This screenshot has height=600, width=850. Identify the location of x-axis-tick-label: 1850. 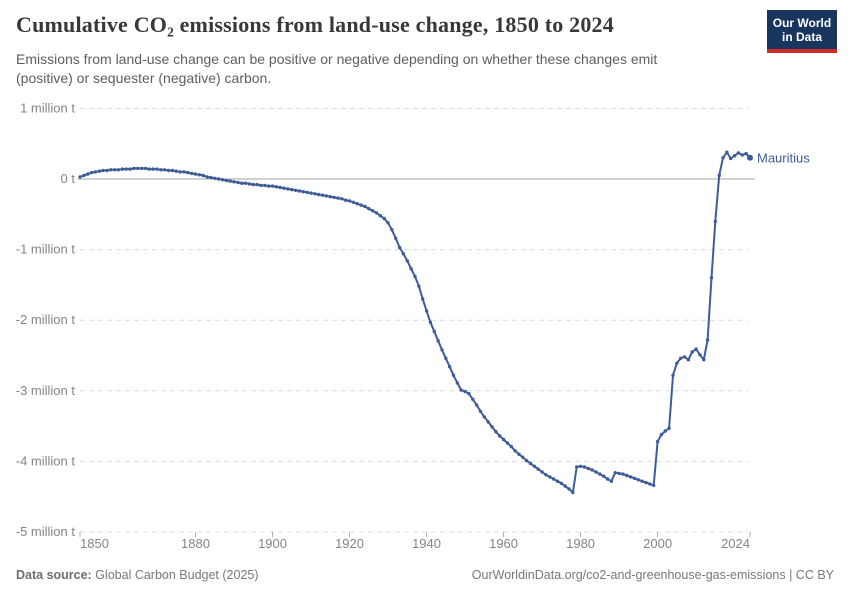
(94, 543).